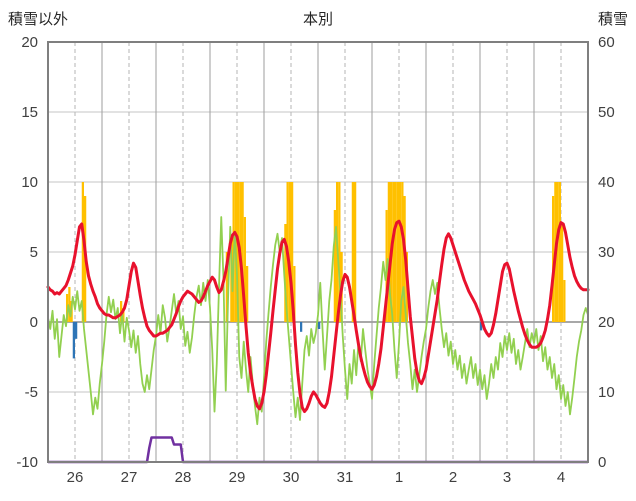  I want to click on x-tick-label: 28, so click(183, 477).